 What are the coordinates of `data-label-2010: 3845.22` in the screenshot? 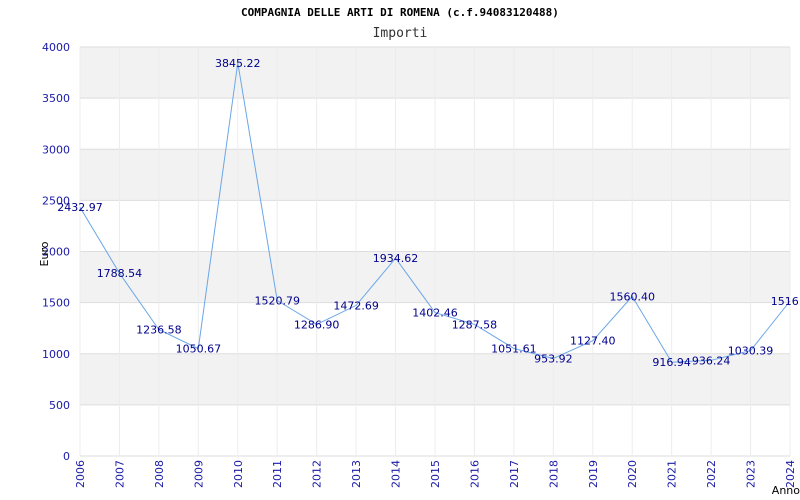 It's located at (238, 63).